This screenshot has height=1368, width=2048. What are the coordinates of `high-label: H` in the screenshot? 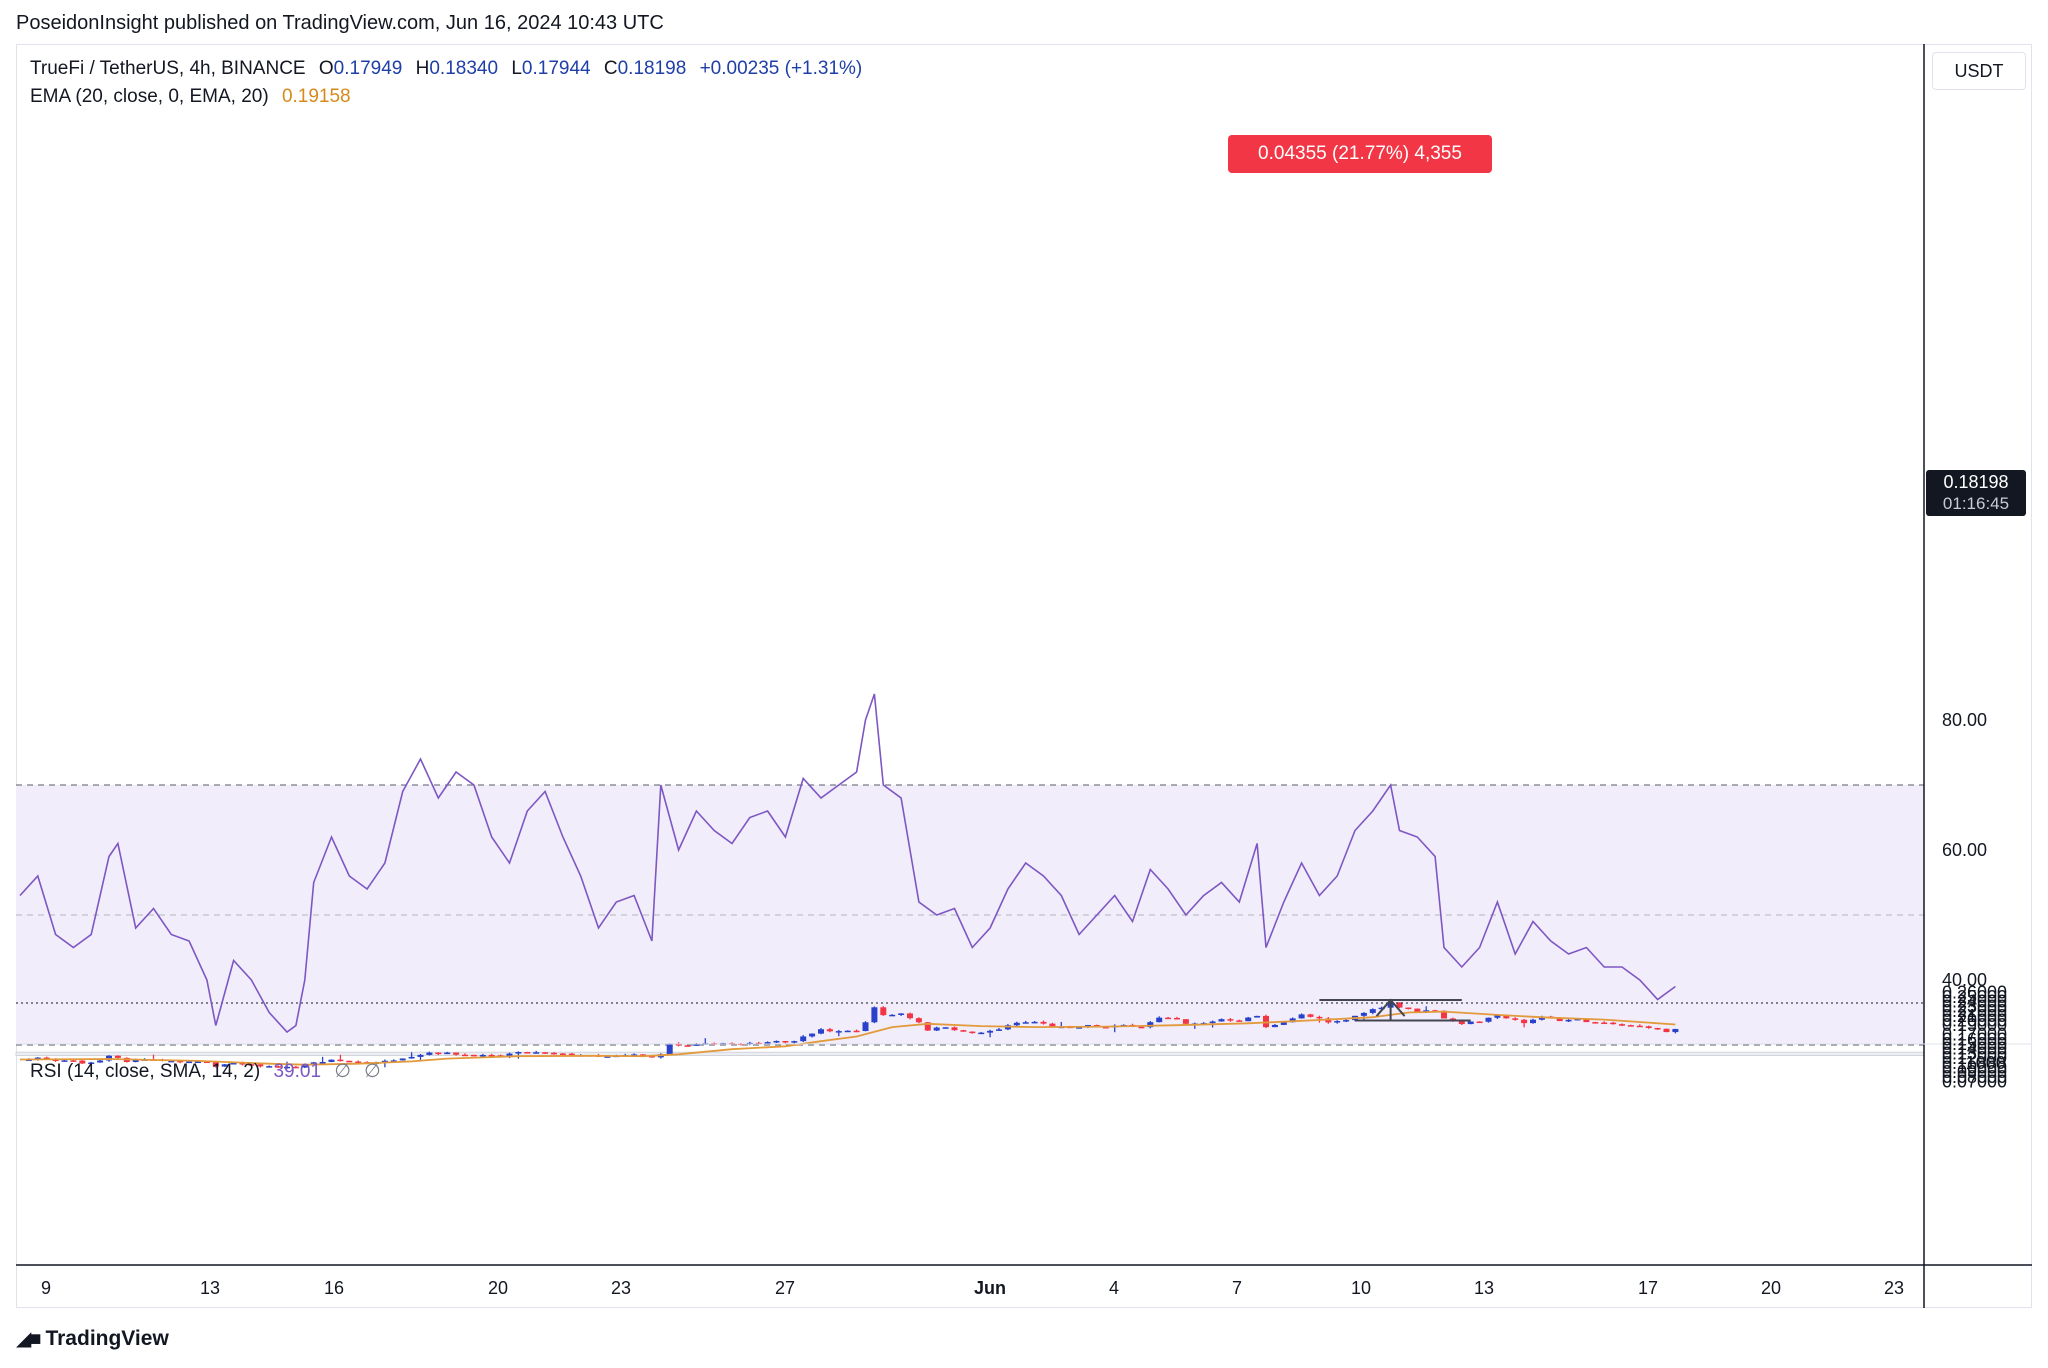 It's located at (422, 68).